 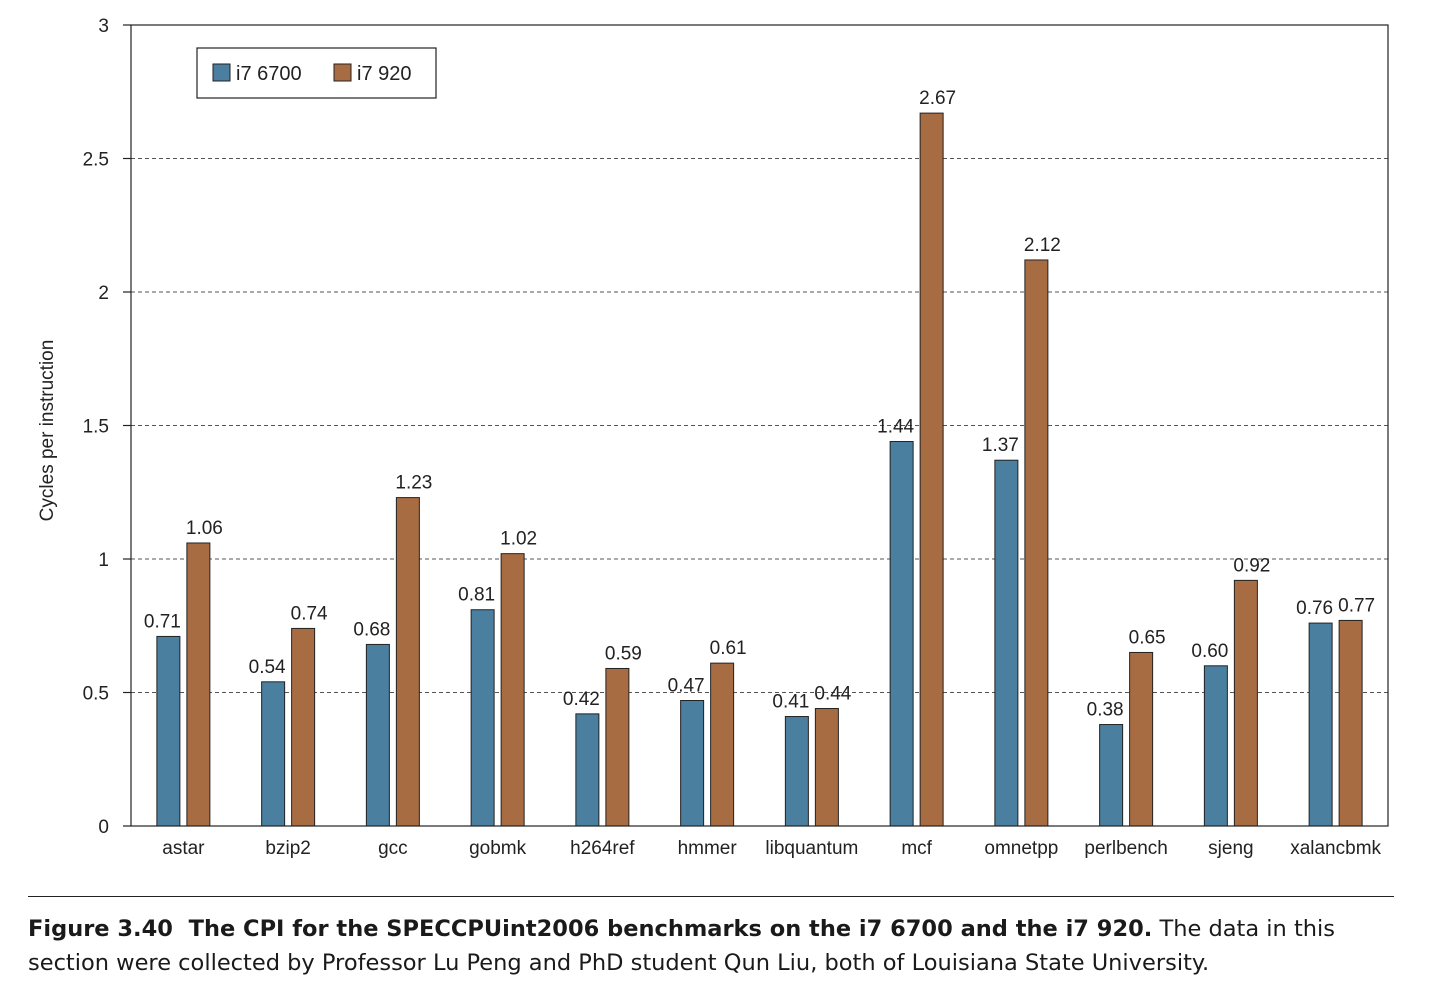 I want to click on x-category-label: h264ref, so click(x=602, y=848).